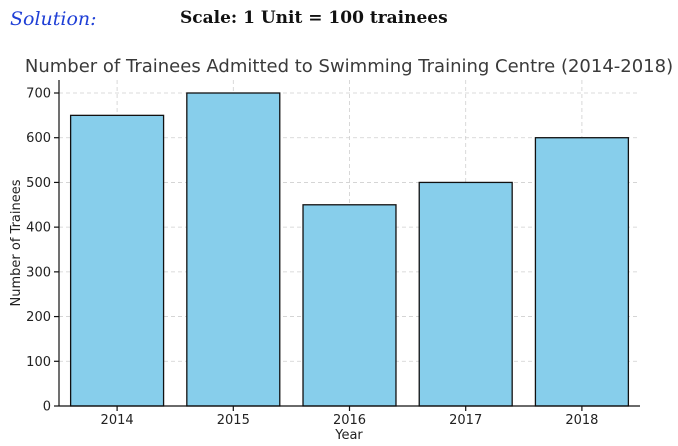 The width and height of the screenshot is (678, 446). I want to click on y-tick-label: 700, so click(38, 94).